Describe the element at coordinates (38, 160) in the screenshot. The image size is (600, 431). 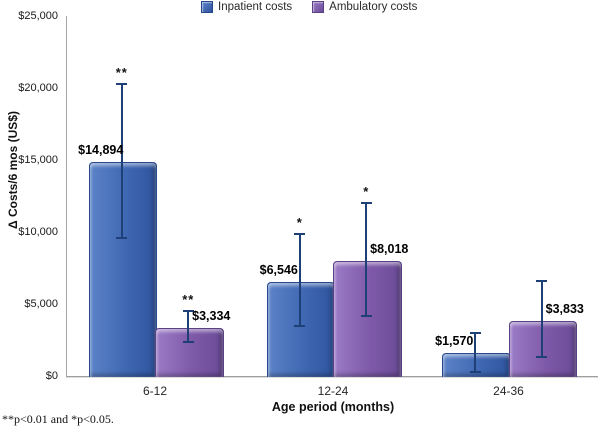
I see `y-tick-label: $15,000` at that location.